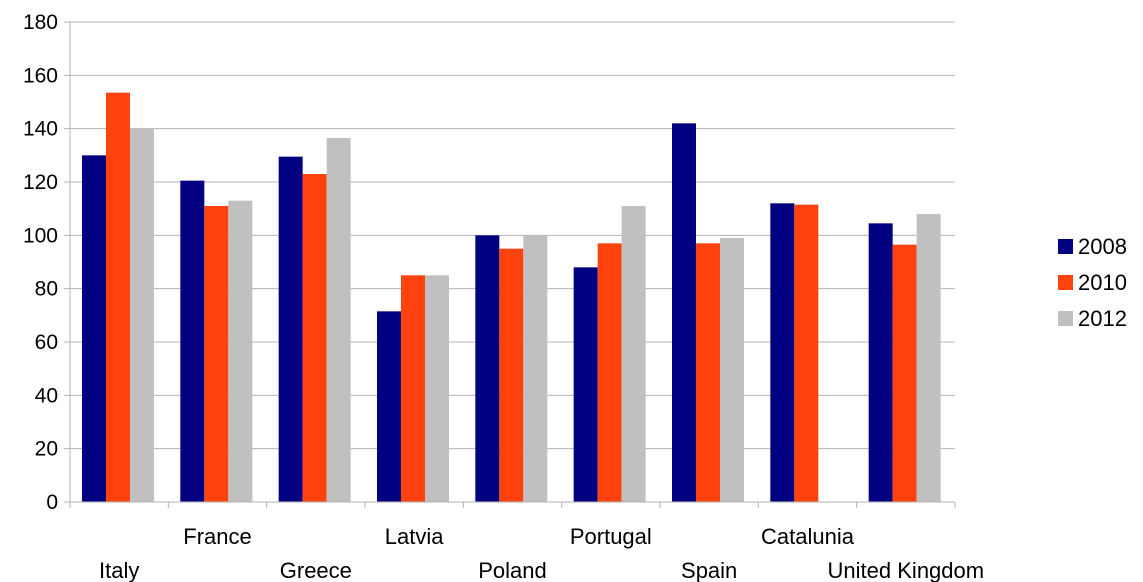 The height and width of the screenshot is (582, 1143). I want to click on bar-2012-greece, so click(338, 320).